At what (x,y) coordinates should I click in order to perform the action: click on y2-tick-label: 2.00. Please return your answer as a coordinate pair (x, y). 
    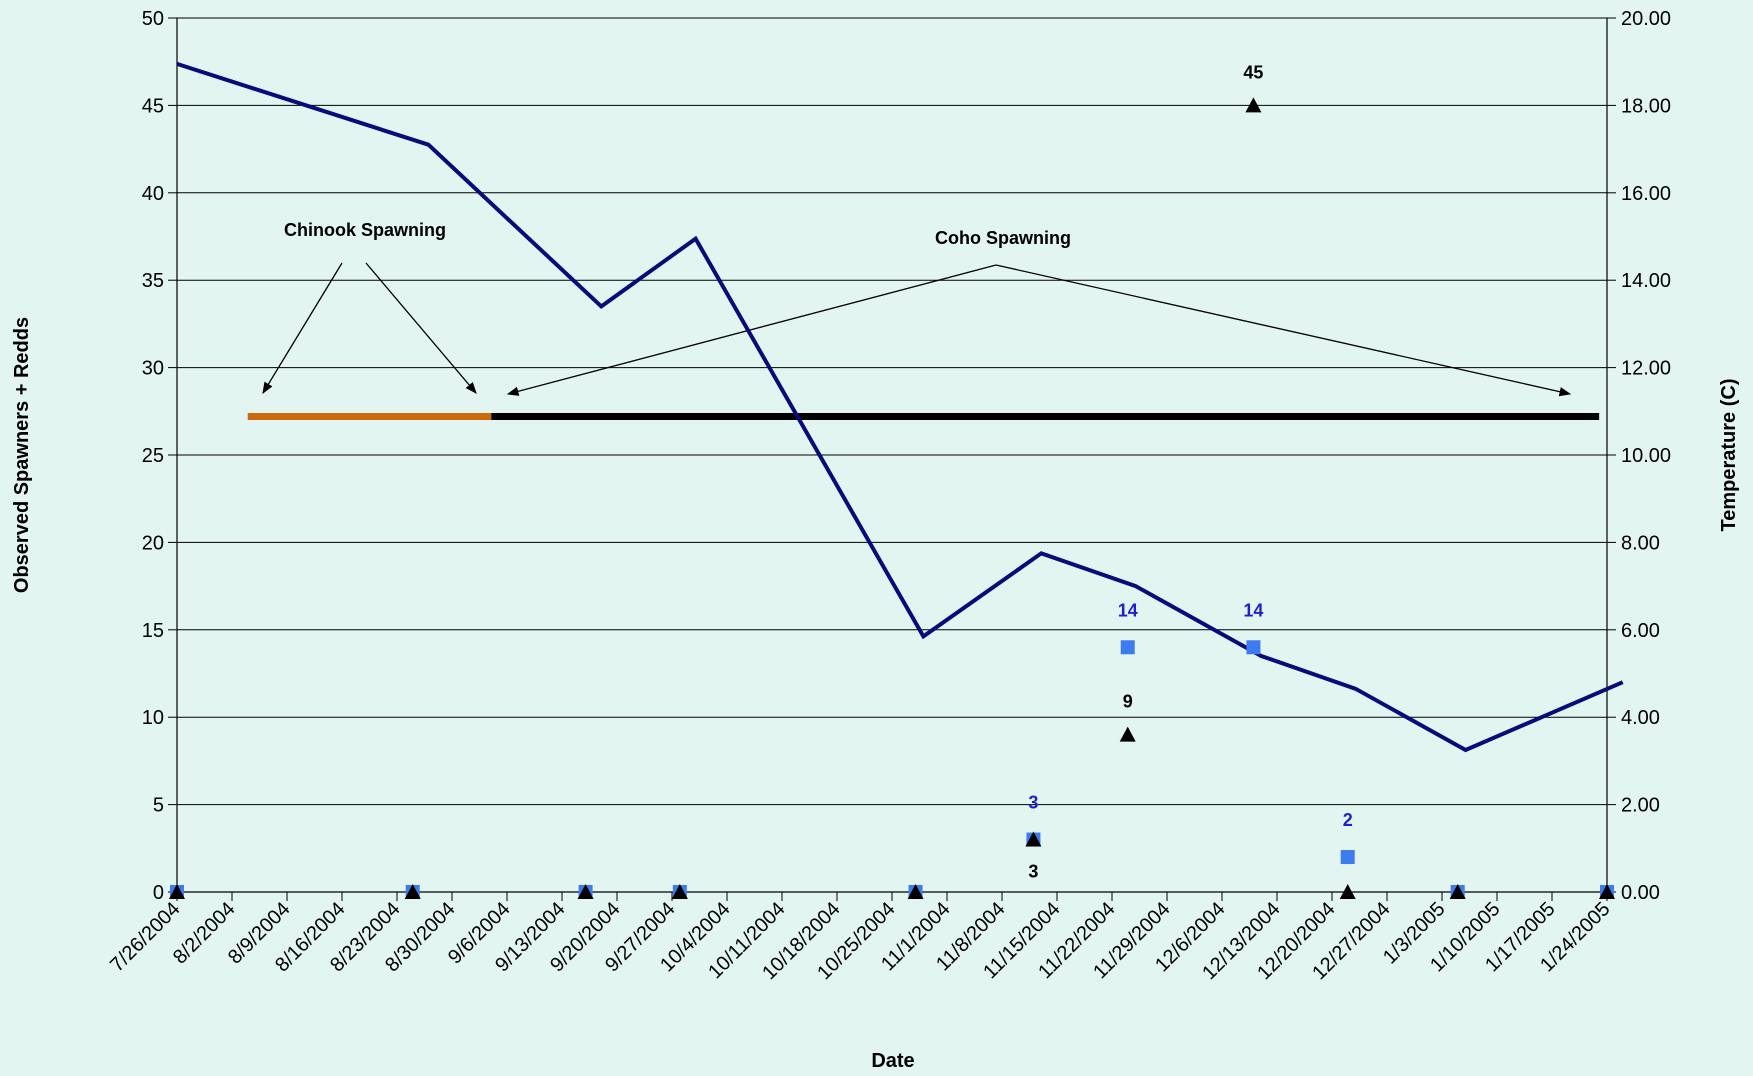
    Looking at the image, I should click on (1640, 806).